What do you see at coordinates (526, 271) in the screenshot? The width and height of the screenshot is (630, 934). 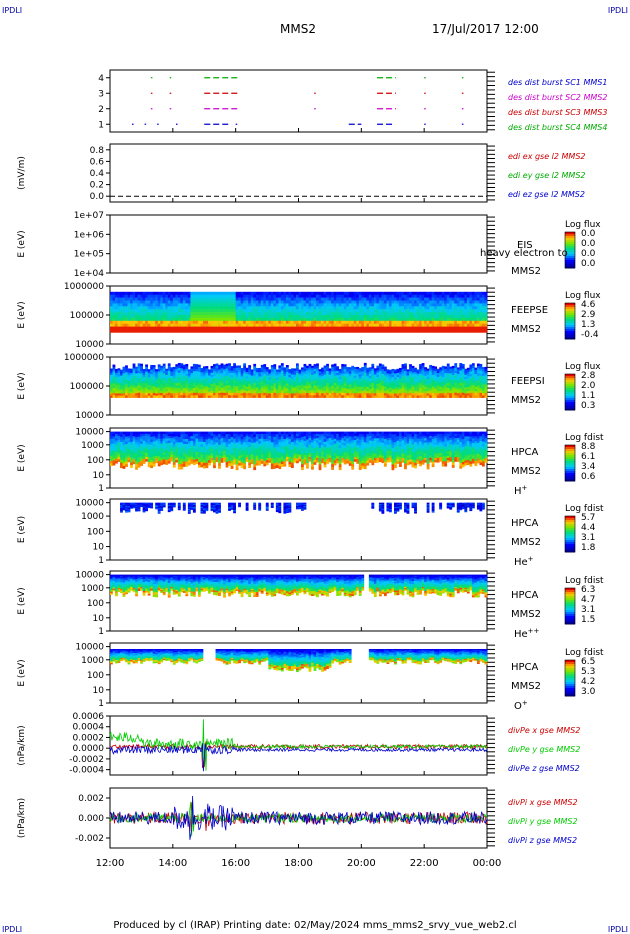 I see `panel-3-spacecraft-label: MMS2` at bounding box center [526, 271].